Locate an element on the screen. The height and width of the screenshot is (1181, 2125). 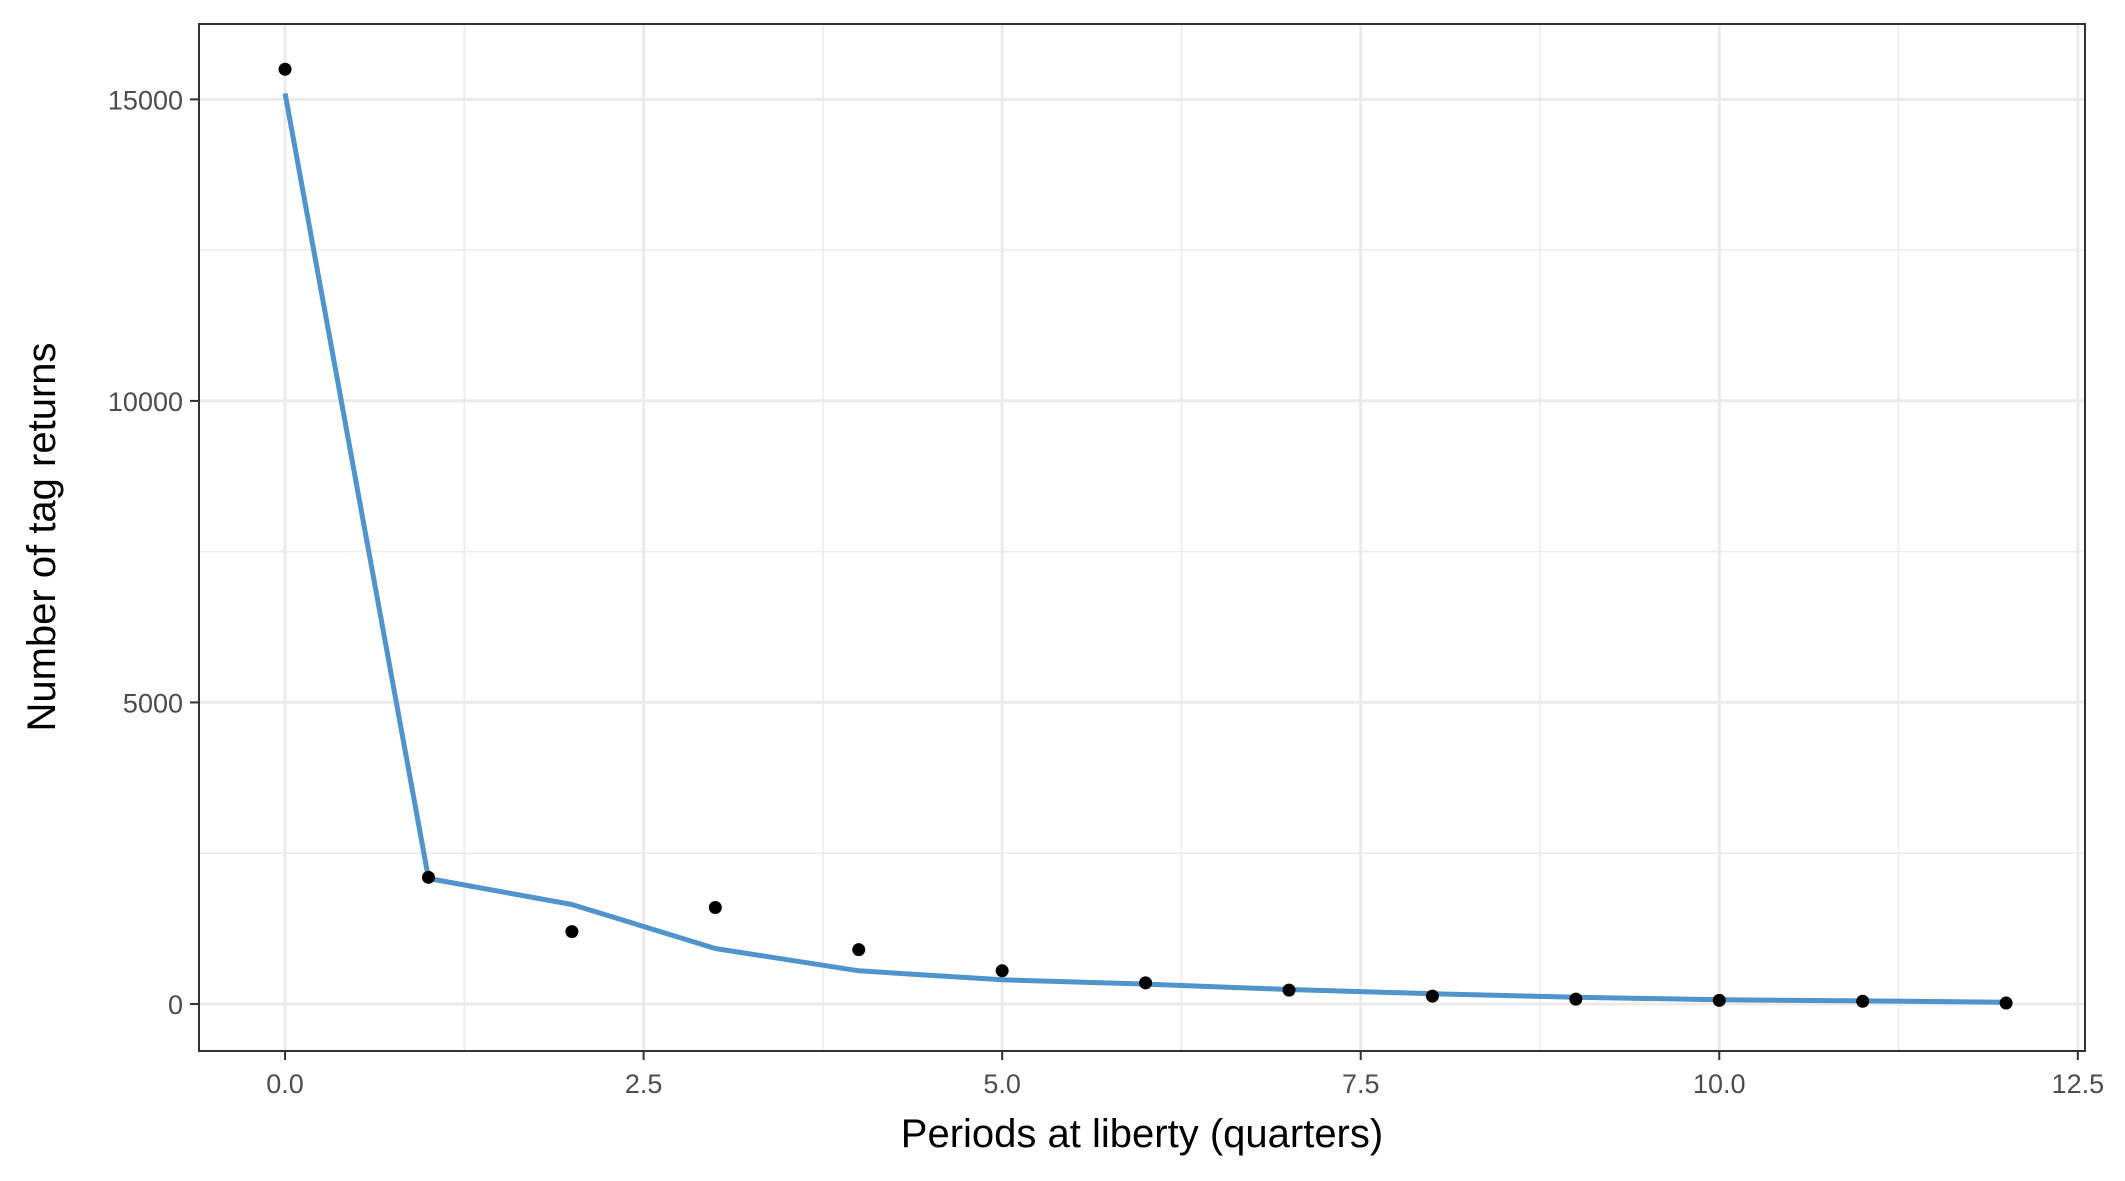
x-tick-label: 2.5 is located at coordinates (644, 1084).